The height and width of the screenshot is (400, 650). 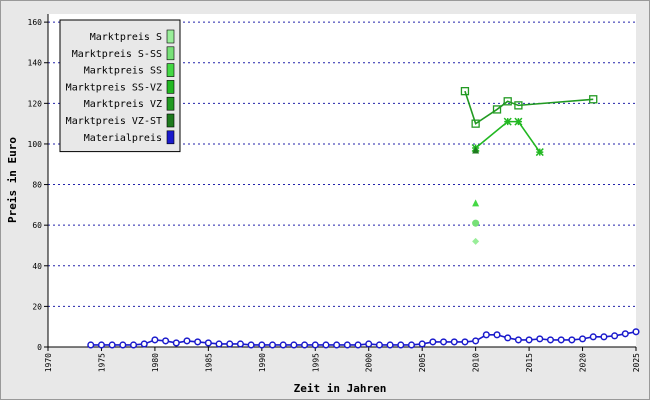 I want to click on x-tick-label: 2005, so click(x=422, y=362).